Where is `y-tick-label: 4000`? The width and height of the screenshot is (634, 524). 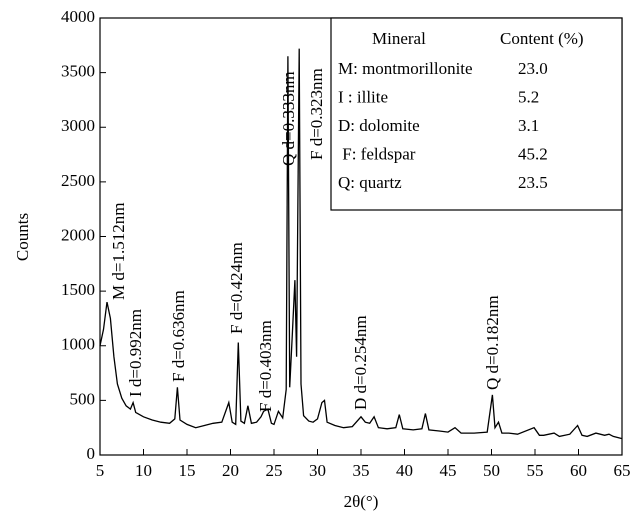 y-tick-label: 4000 is located at coordinates (78, 16).